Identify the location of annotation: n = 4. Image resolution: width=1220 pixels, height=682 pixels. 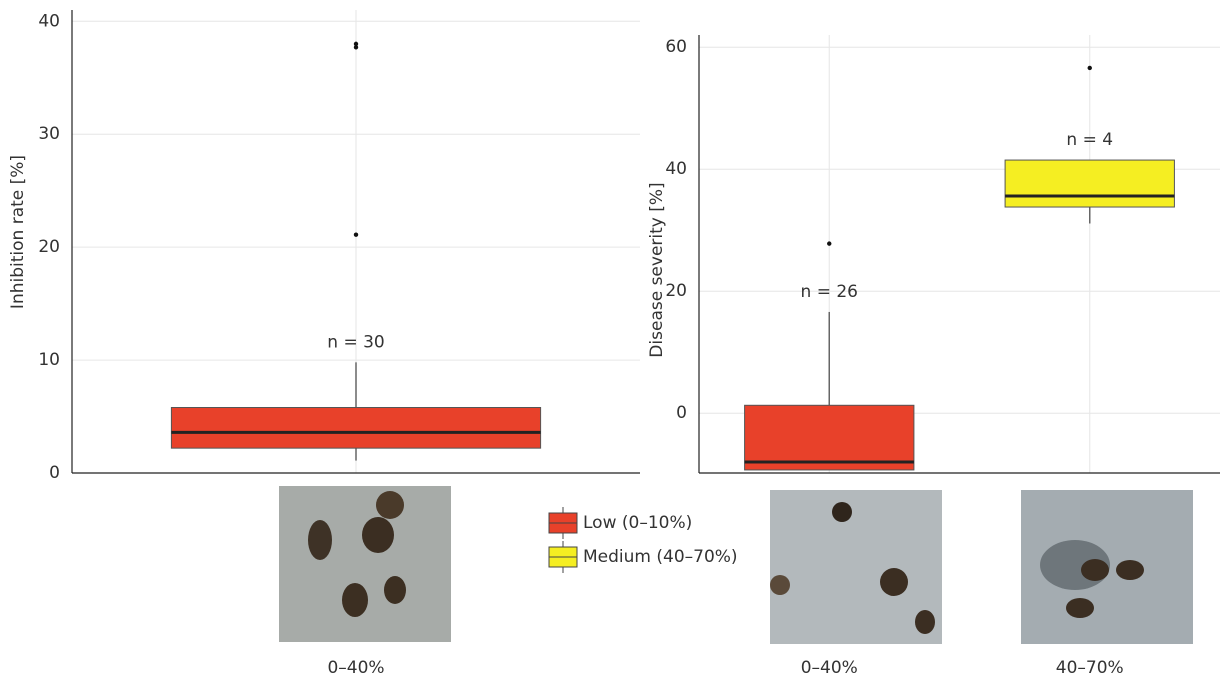
(1089, 140).